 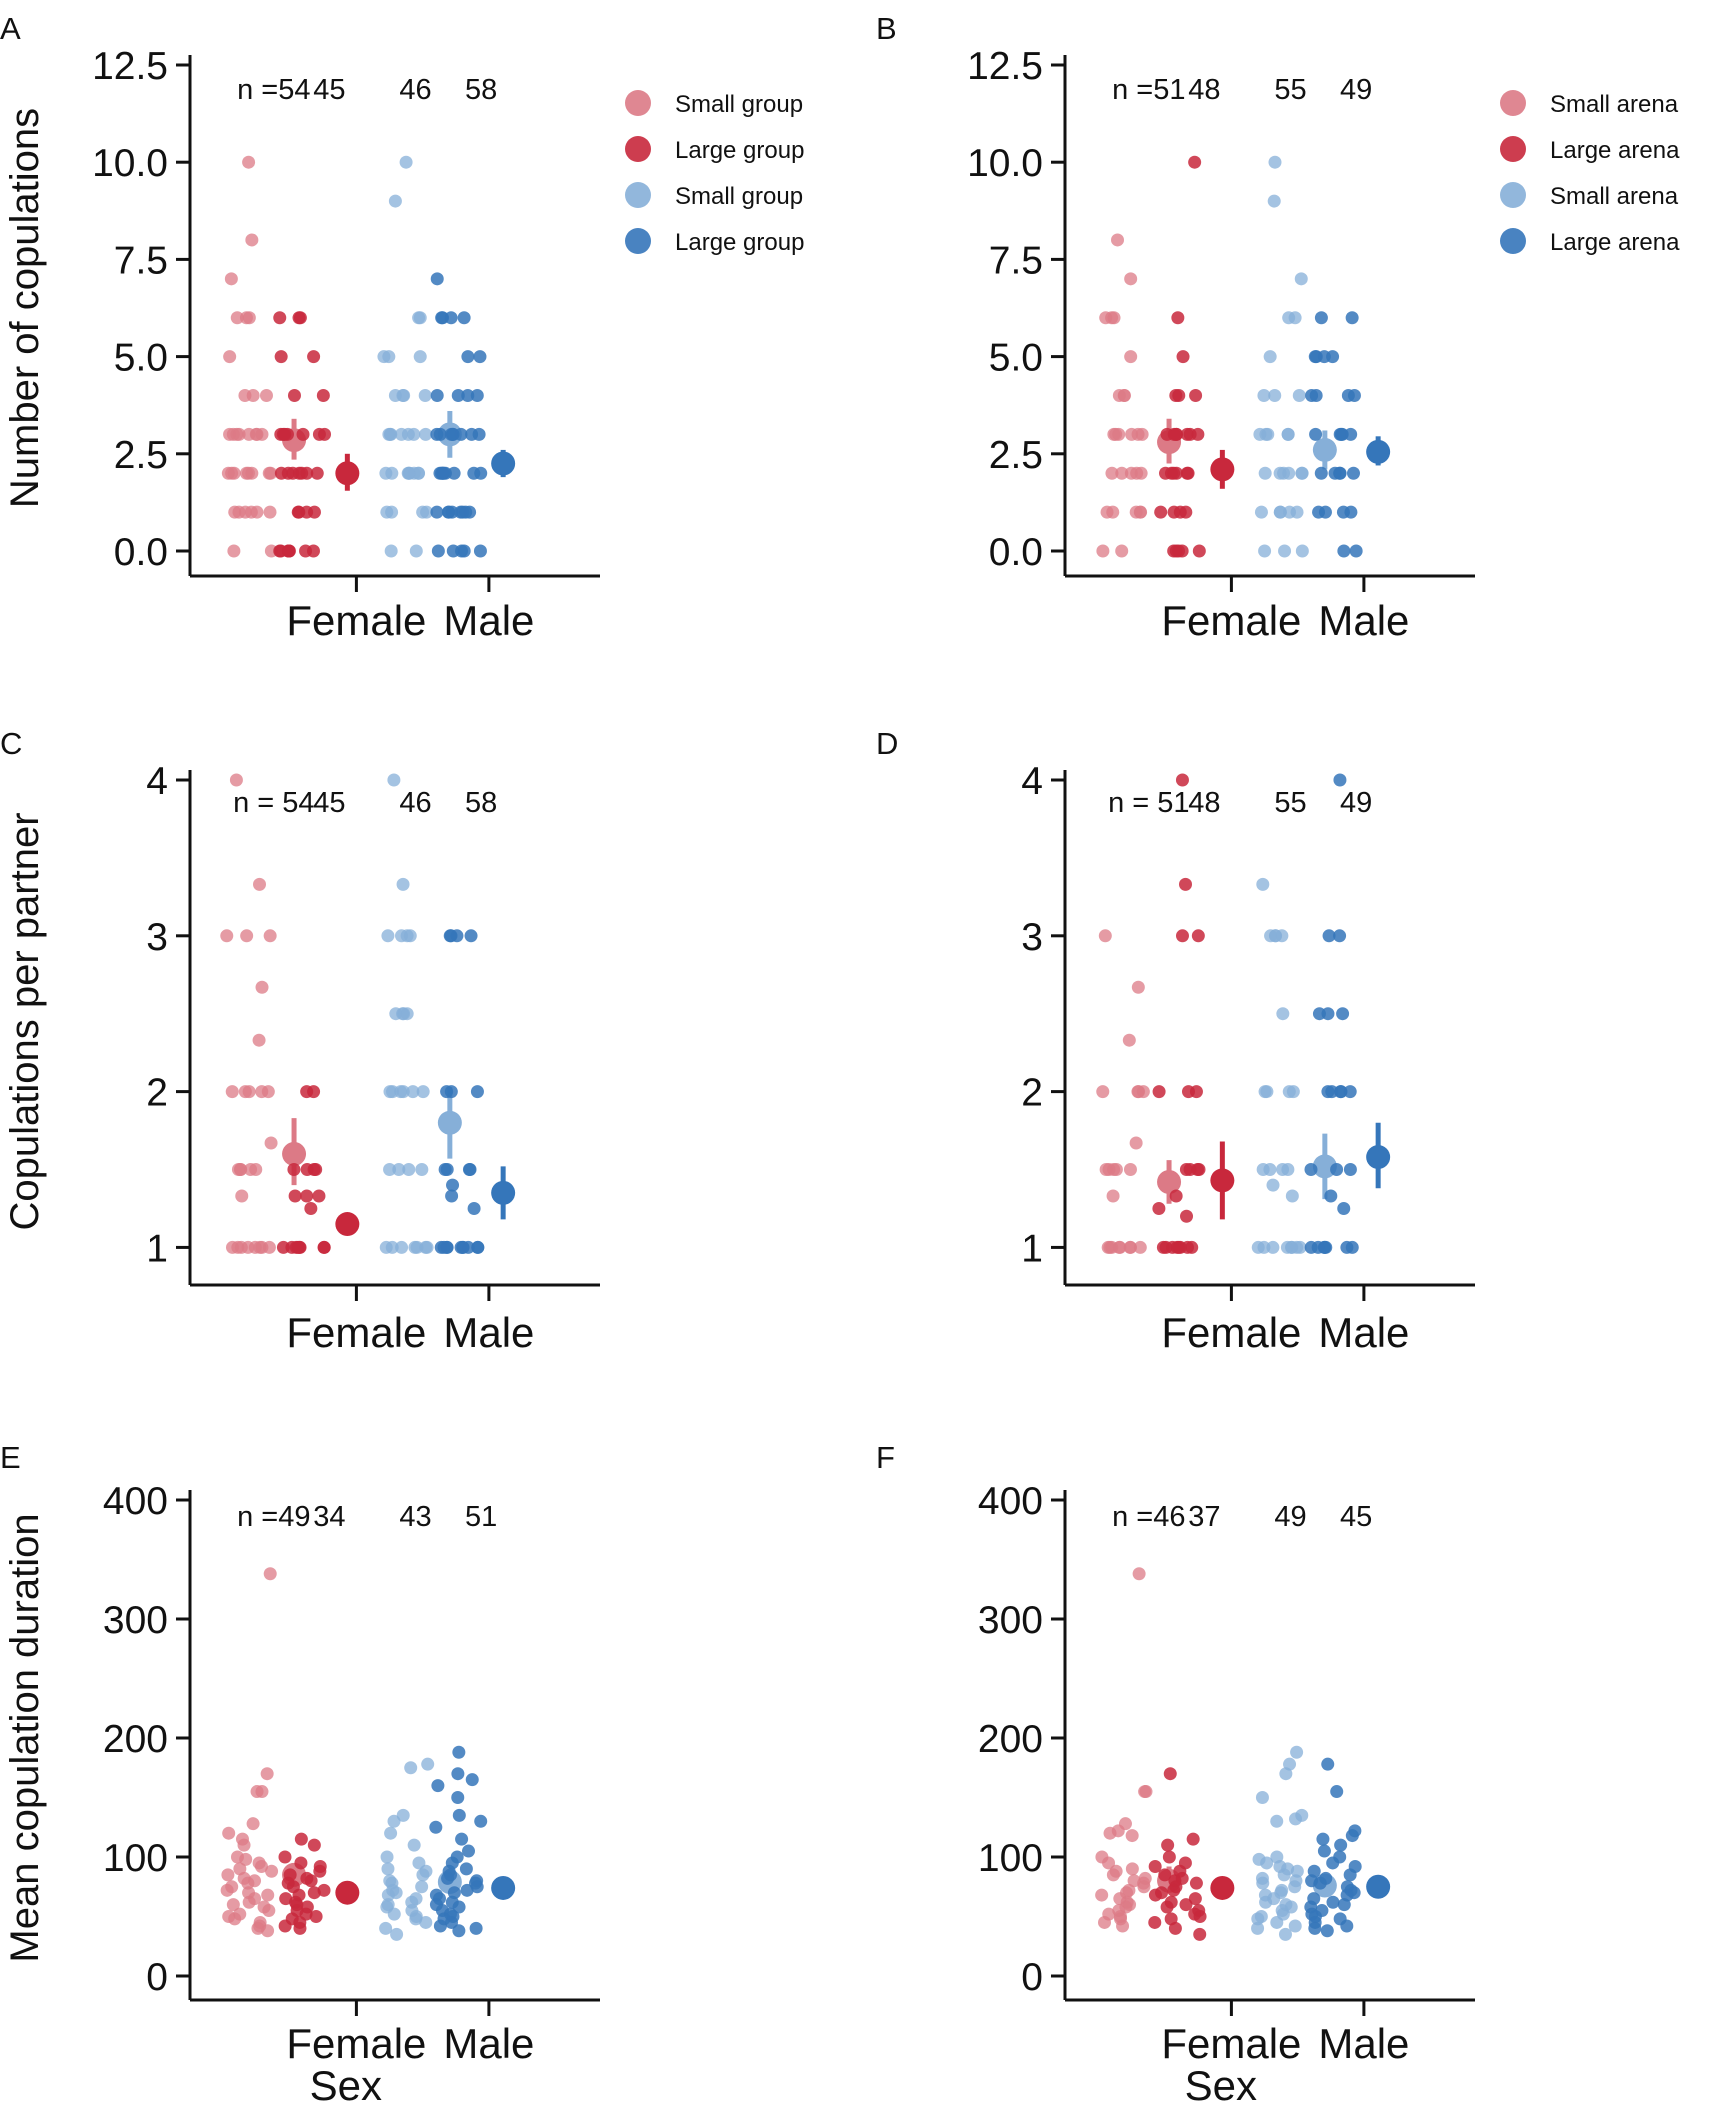 What do you see at coordinates (1005, 163) in the screenshot?
I see `y-tick-label: 10.0` at bounding box center [1005, 163].